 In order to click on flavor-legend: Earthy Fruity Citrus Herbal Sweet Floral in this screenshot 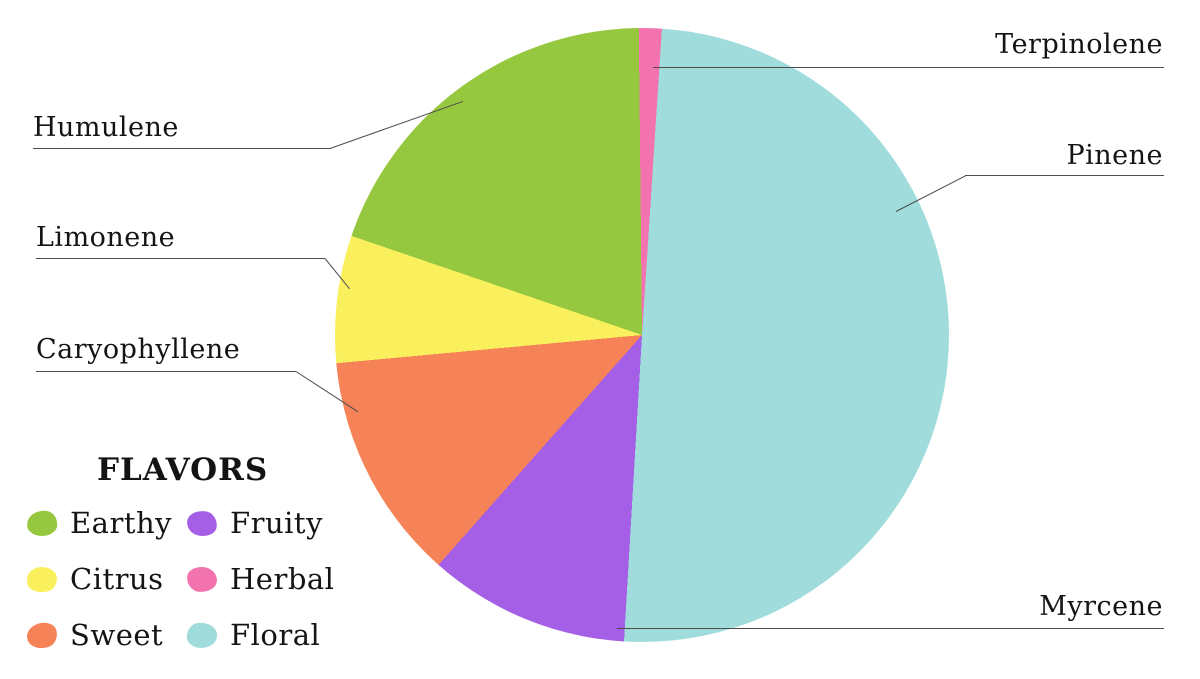, I will do `click(180, 579)`.